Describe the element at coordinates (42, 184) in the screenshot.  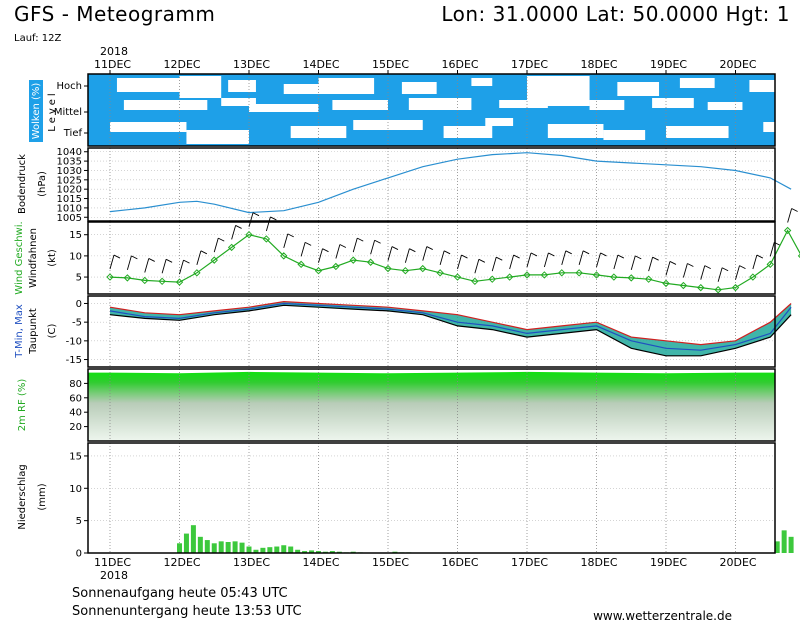
I see `panel-ysublabel-pressure: (hPa)` at that location.